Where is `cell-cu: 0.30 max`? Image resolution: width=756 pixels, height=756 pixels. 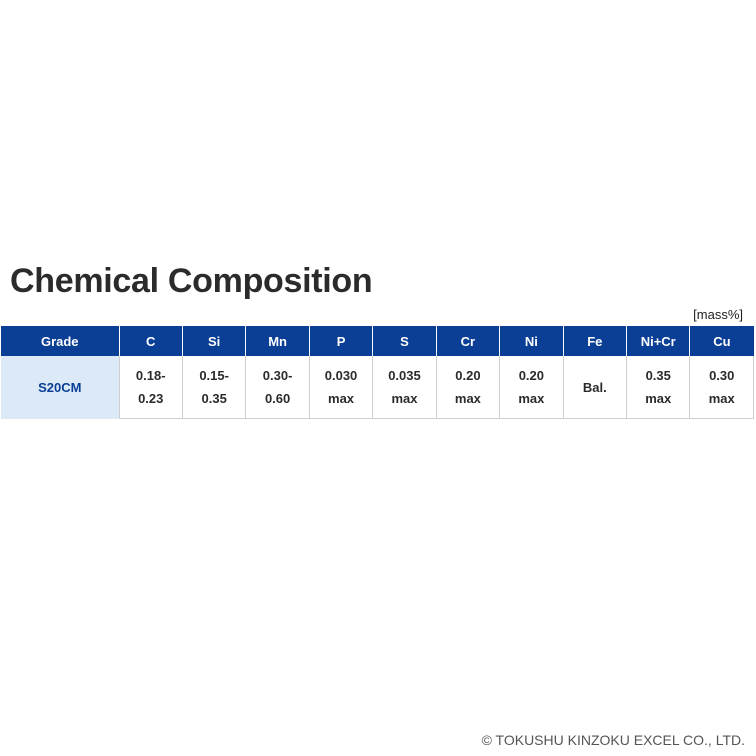 cell-cu: 0.30 max is located at coordinates (721, 387).